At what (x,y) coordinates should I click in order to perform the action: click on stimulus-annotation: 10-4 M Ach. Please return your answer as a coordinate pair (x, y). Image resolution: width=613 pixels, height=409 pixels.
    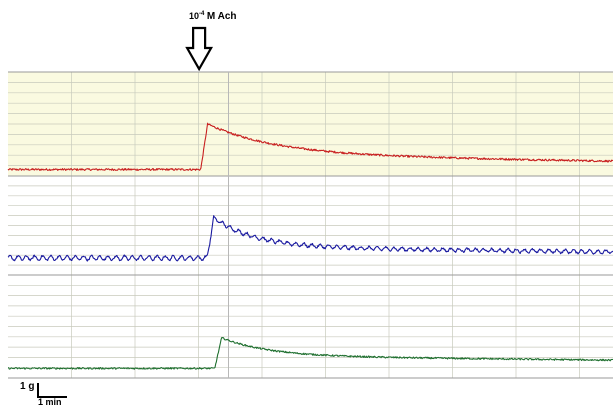
    Looking at the image, I should click on (213, 16).